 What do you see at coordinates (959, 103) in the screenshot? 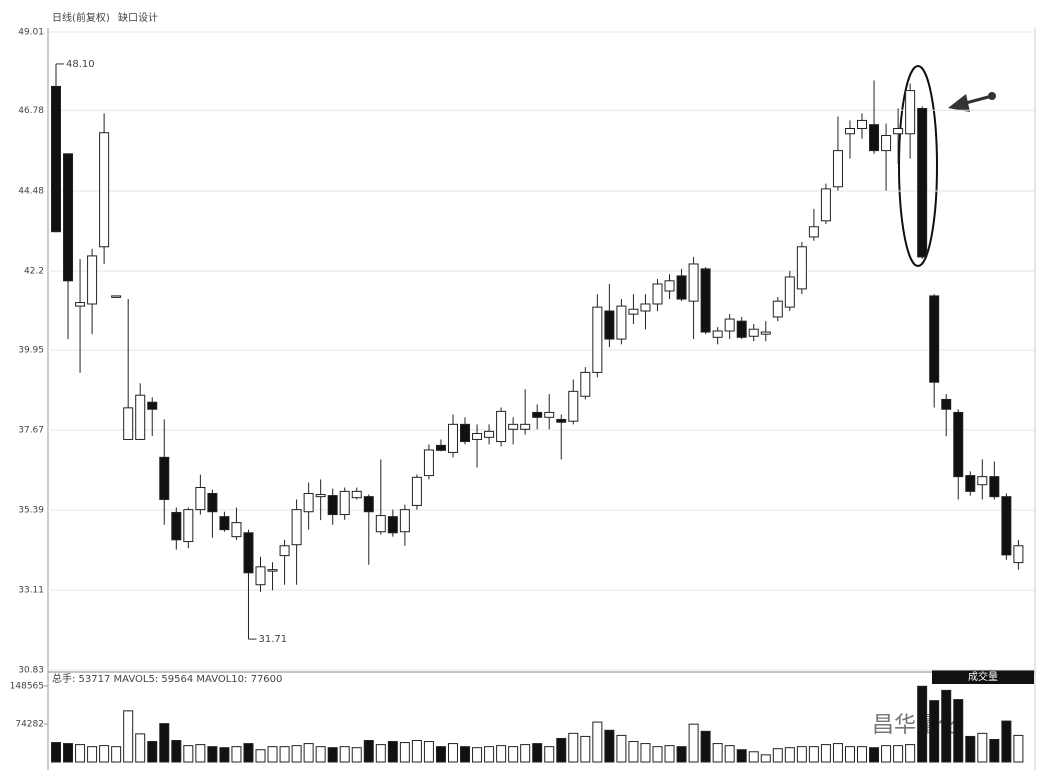
I see `arrow-head` at bounding box center [959, 103].